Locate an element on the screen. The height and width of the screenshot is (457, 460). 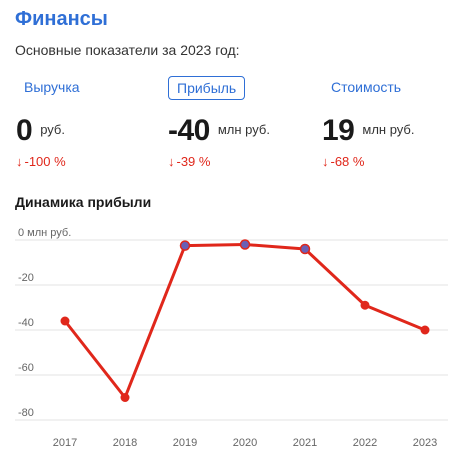
x-tick-label: 2018 is located at coordinates (125, 443).